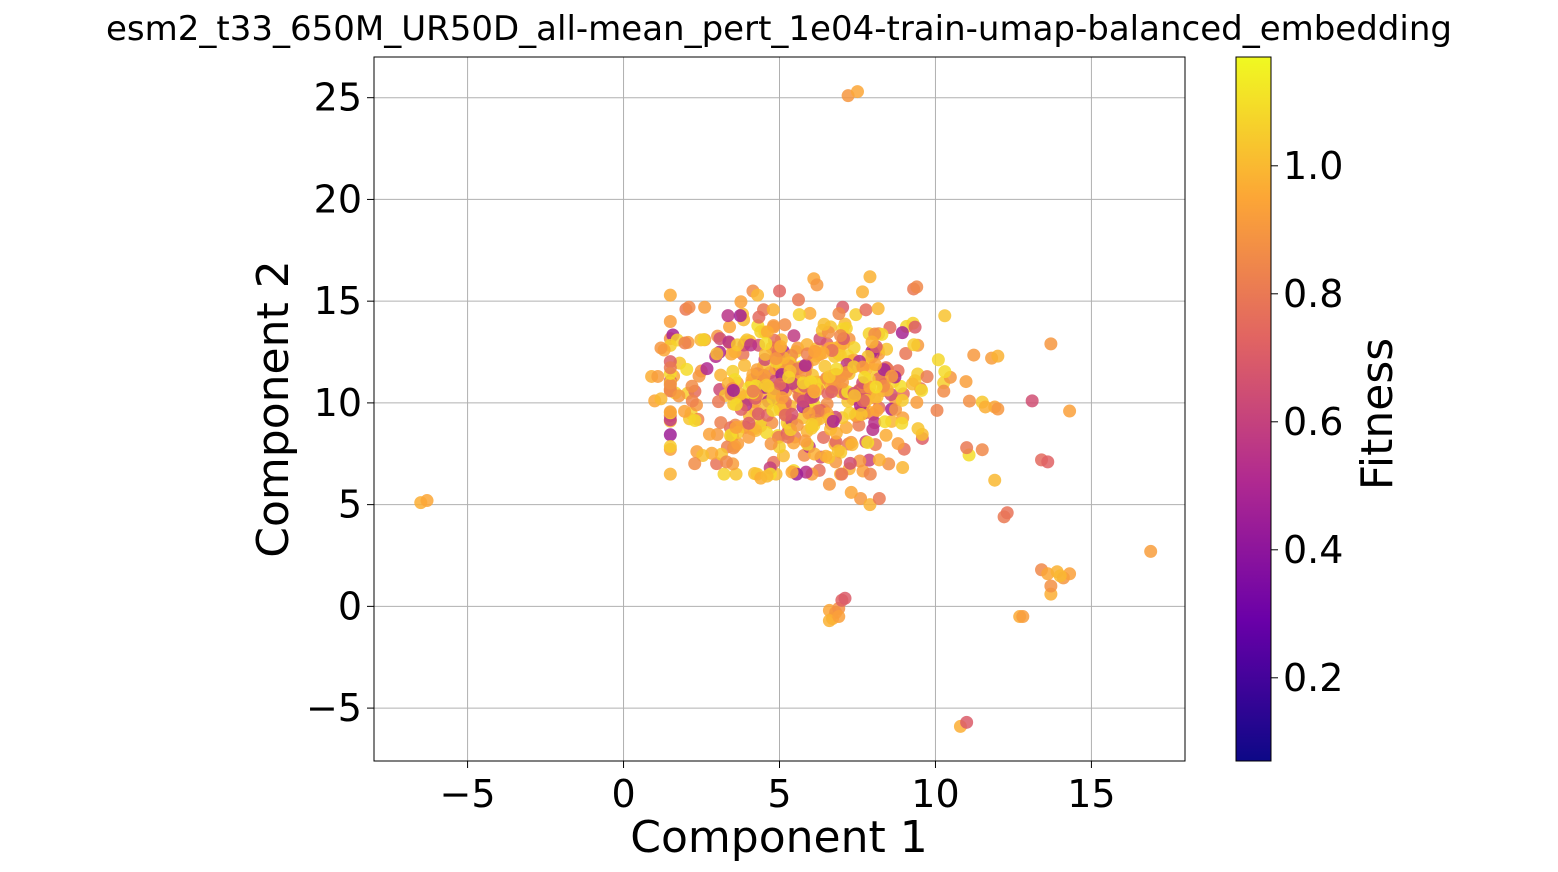 This screenshot has width=1558, height=872. What do you see at coordinates (623, 794) in the screenshot?
I see `x-tick-label: 0` at bounding box center [623, 794].